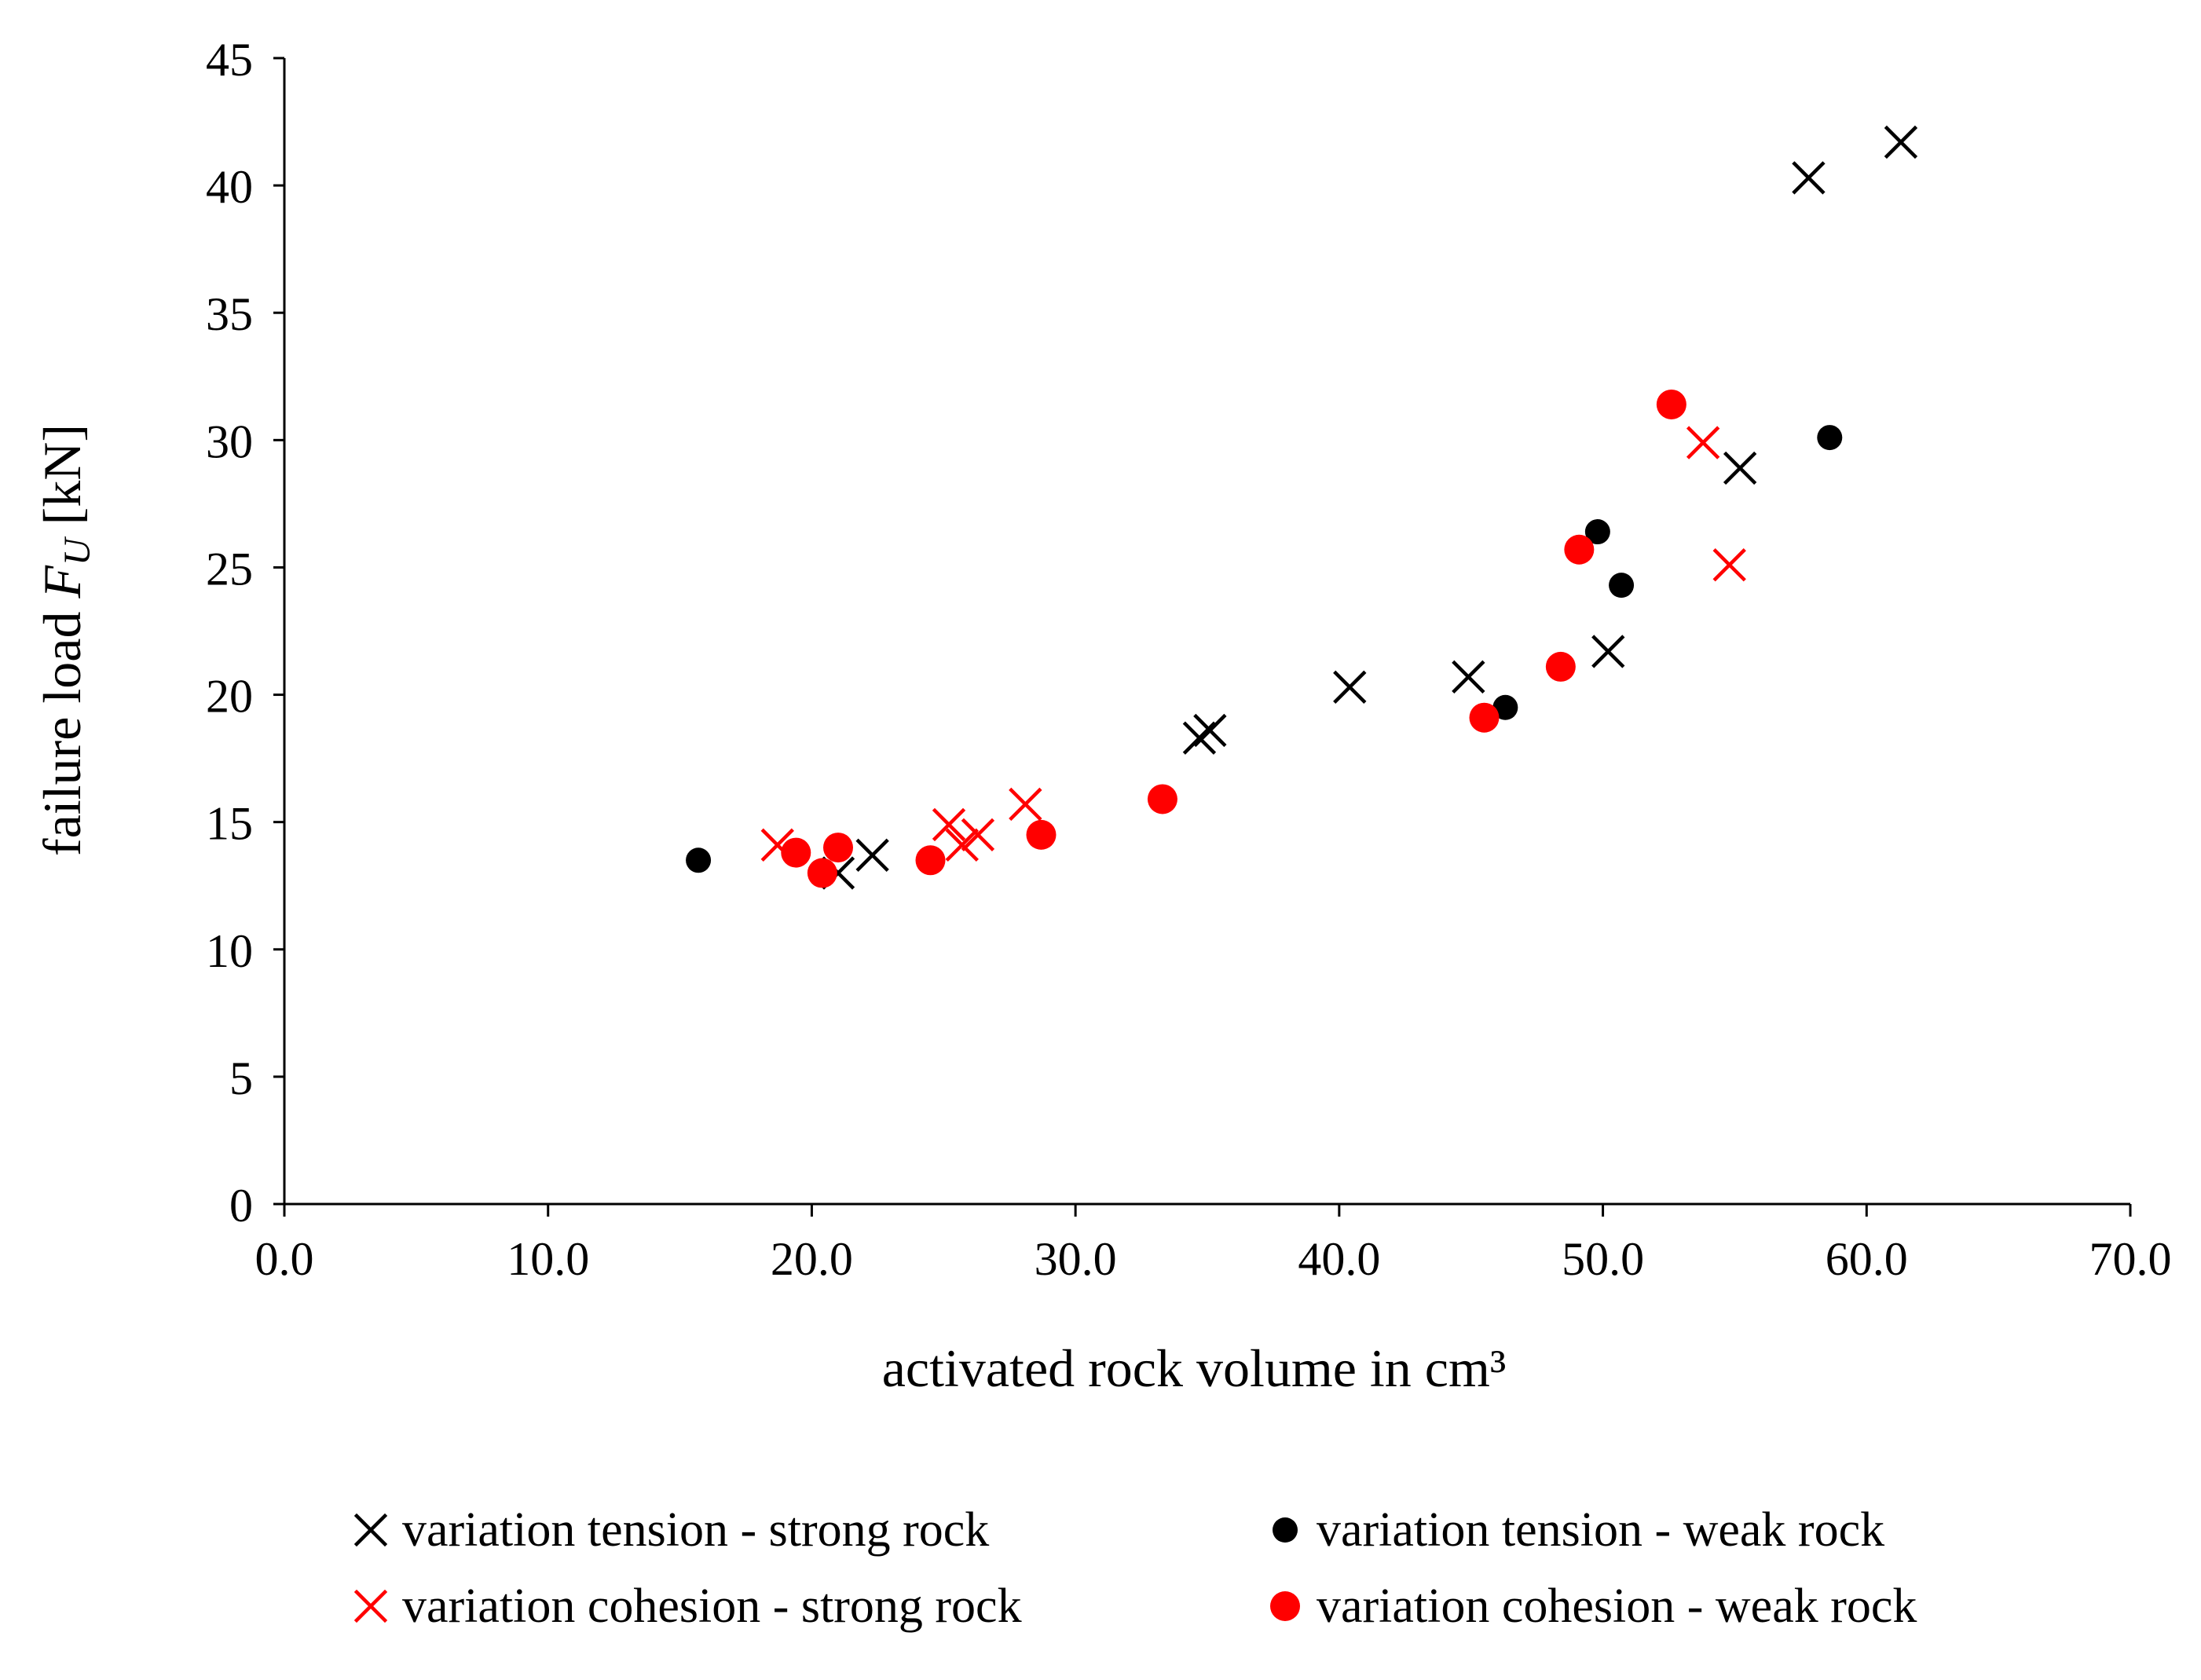 This screenshot has height=1680, width=2201. I want to click on legend-marker-cohesion-strong, so click(370, 1606).